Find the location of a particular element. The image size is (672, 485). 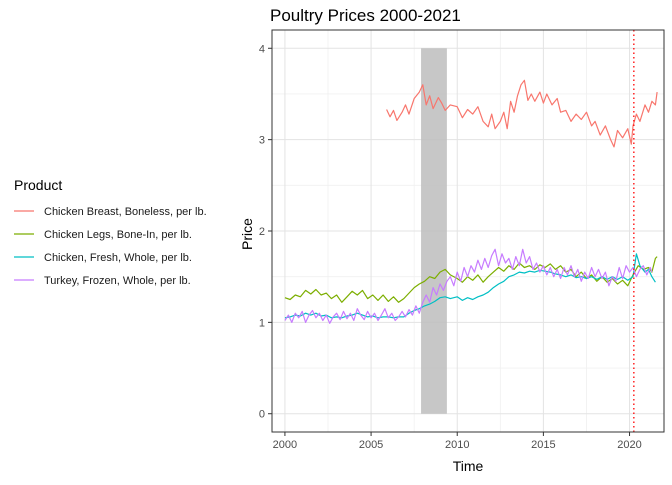

x-axis-title: Time is located at coordinates (468, 466).